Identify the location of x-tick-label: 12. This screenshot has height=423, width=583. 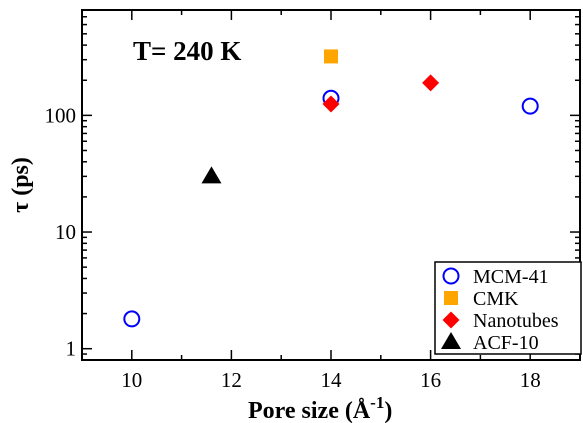
(231, 380).